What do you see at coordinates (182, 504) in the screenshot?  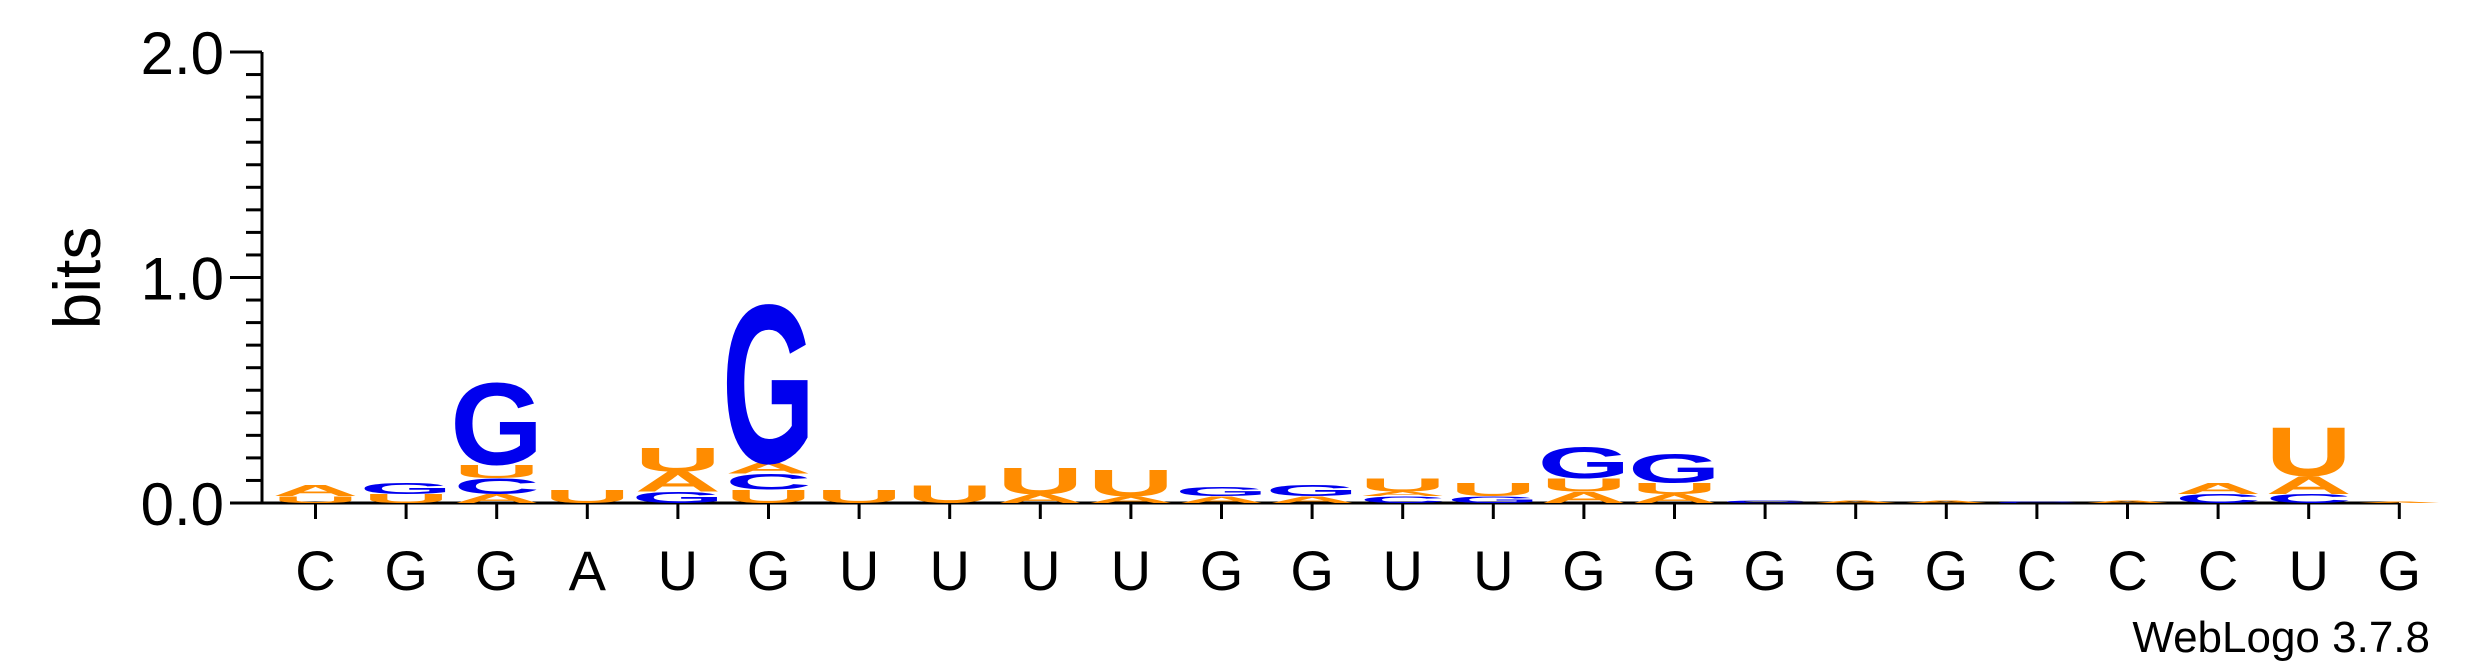 I see `y-tick-label: 0.0` at bounding box center [182, 504].